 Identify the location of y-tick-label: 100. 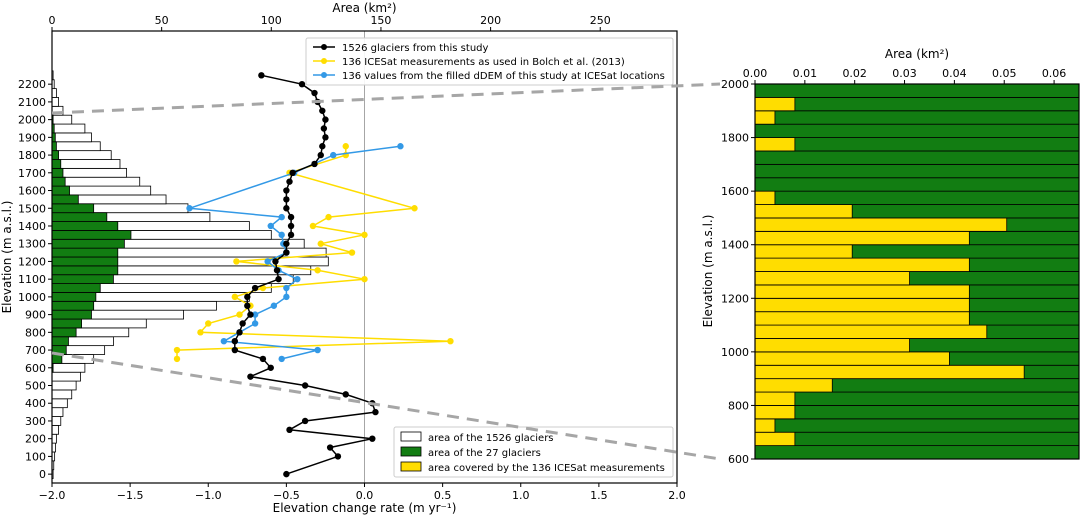
(35, 456).